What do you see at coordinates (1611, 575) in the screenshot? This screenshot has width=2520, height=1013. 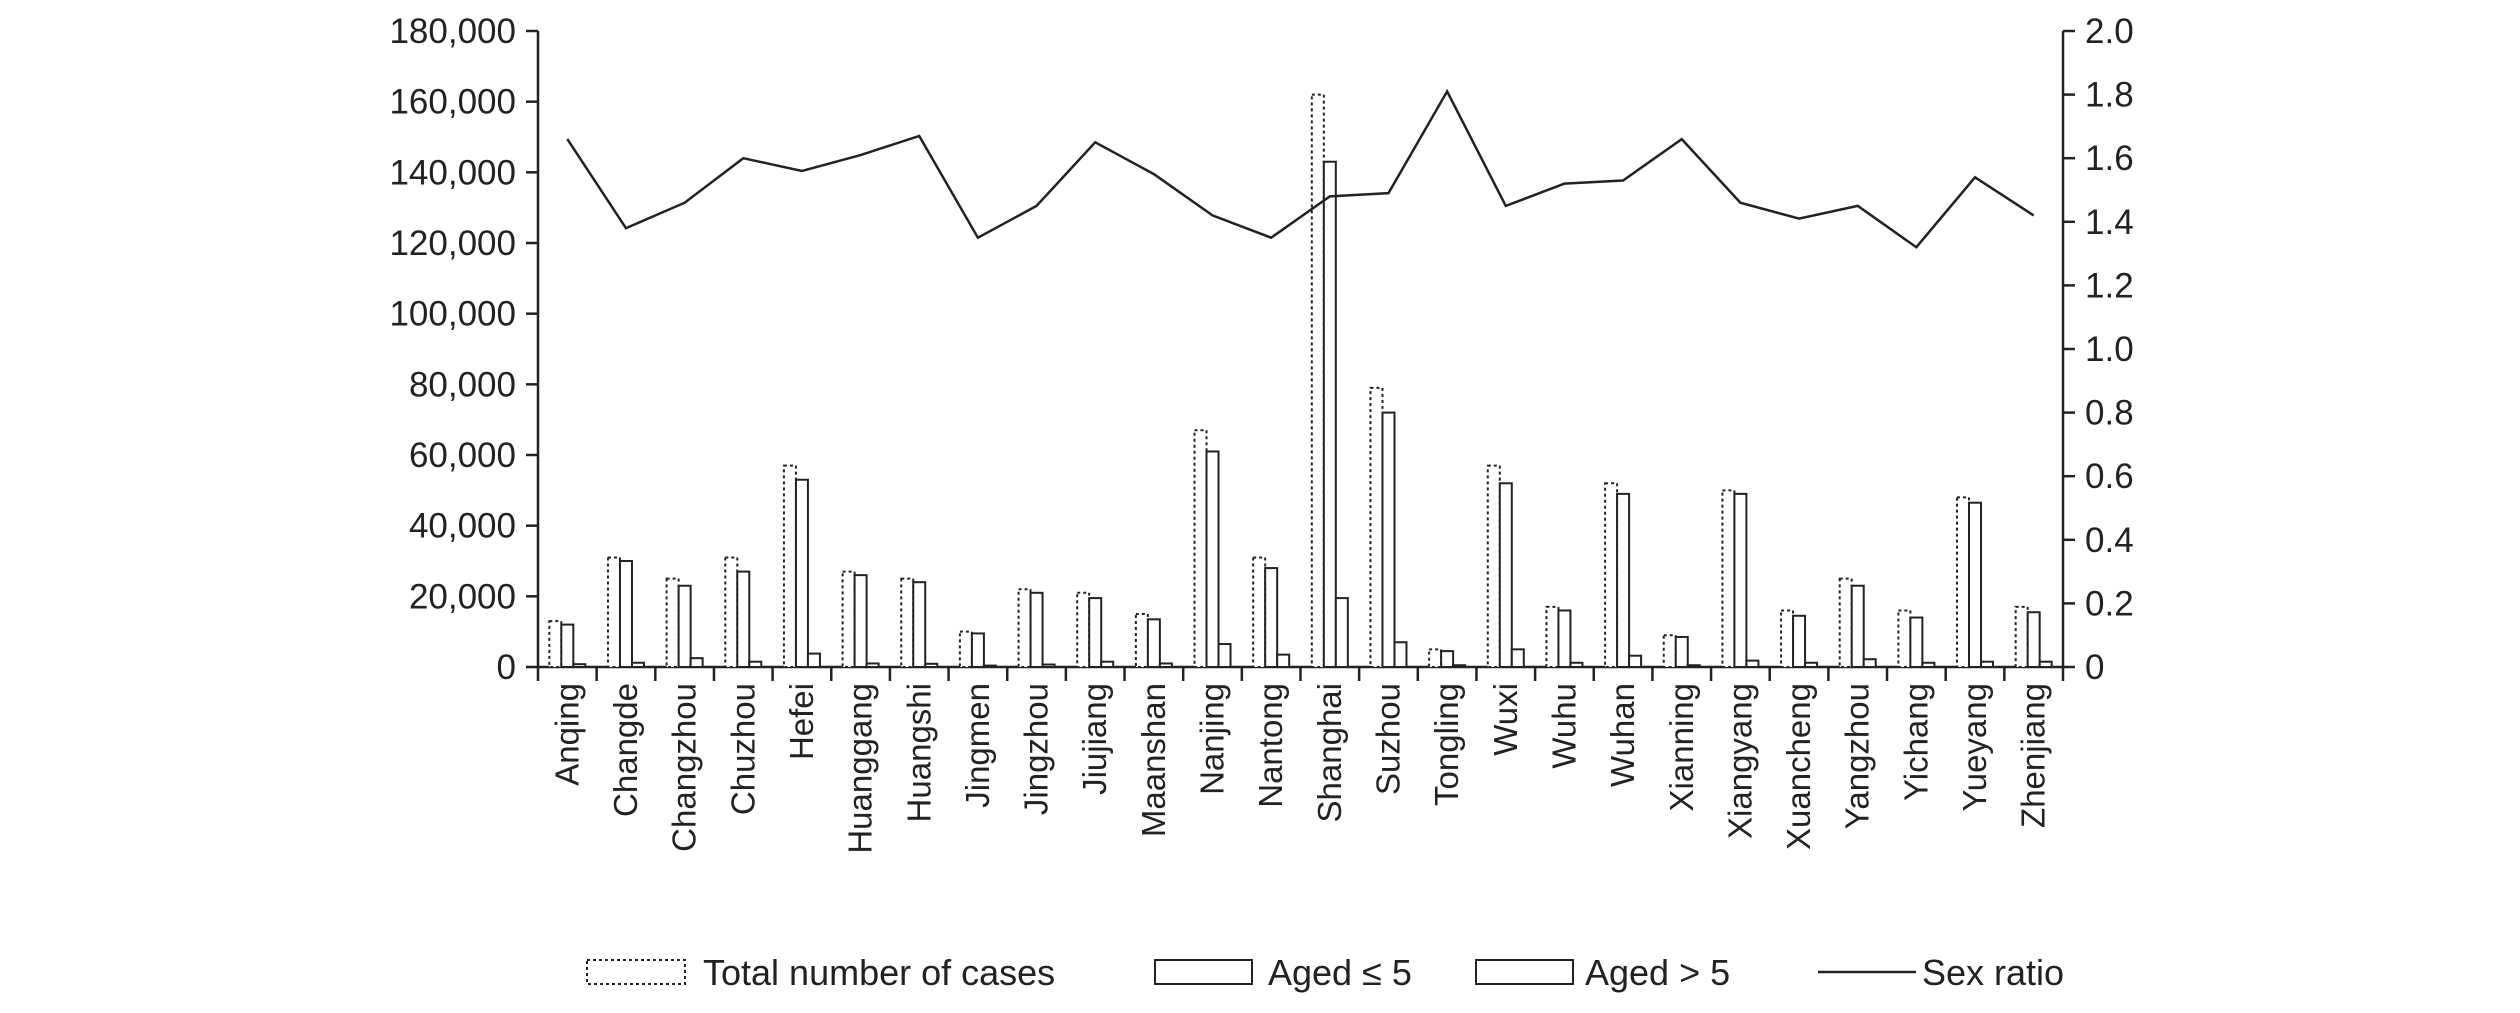 I see `bar-total-number-of-cases-wuhan` at bounding box center [1611, 575].